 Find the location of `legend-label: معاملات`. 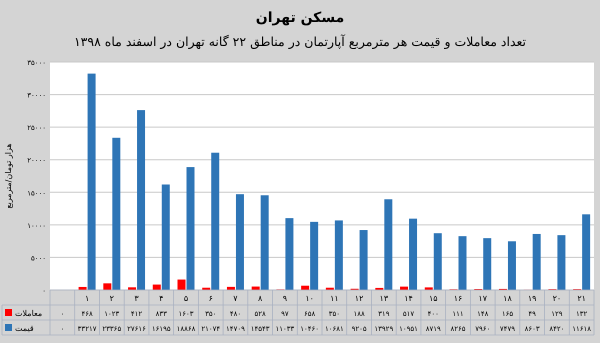

legend-label: معاملات is located at coordinates (28, 313).